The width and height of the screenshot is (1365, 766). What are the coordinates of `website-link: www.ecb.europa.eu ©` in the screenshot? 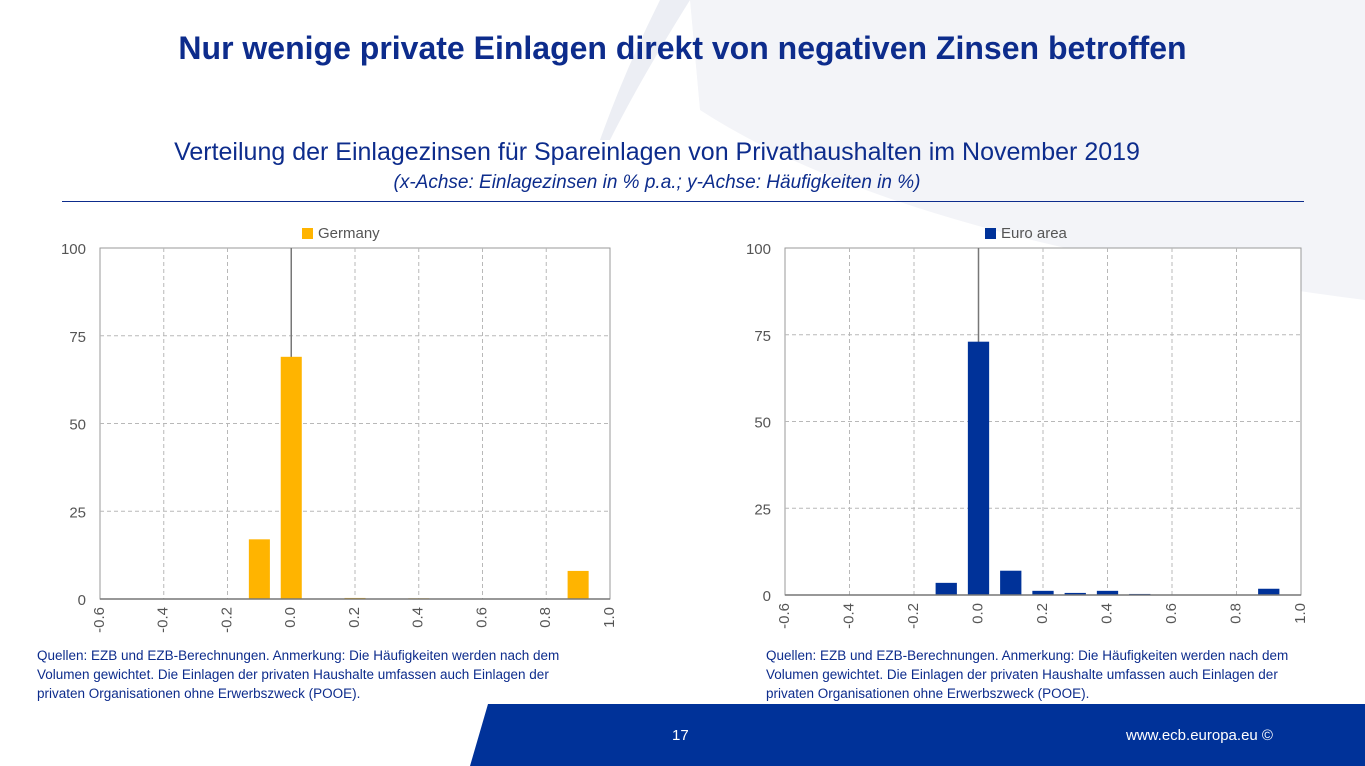 It's located at (1199, 735).